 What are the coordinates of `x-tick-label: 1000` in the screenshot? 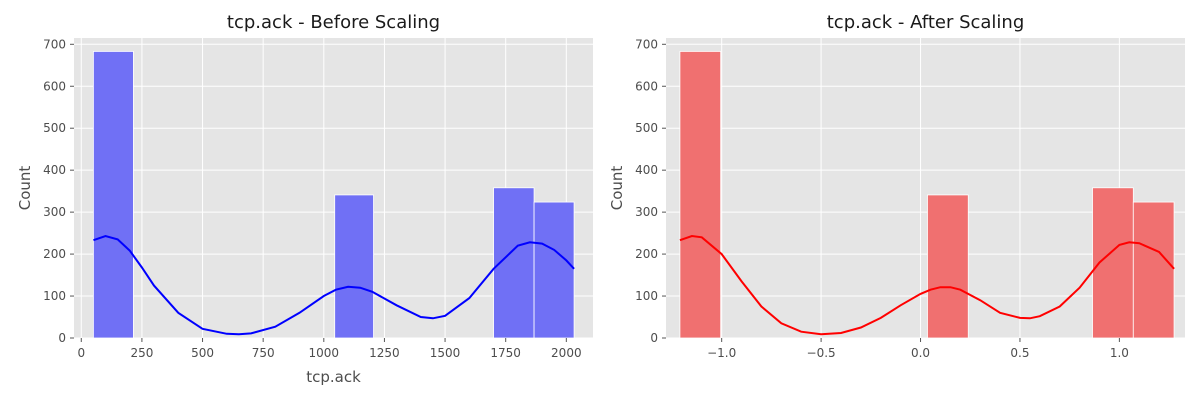 It's located at (324, 353).